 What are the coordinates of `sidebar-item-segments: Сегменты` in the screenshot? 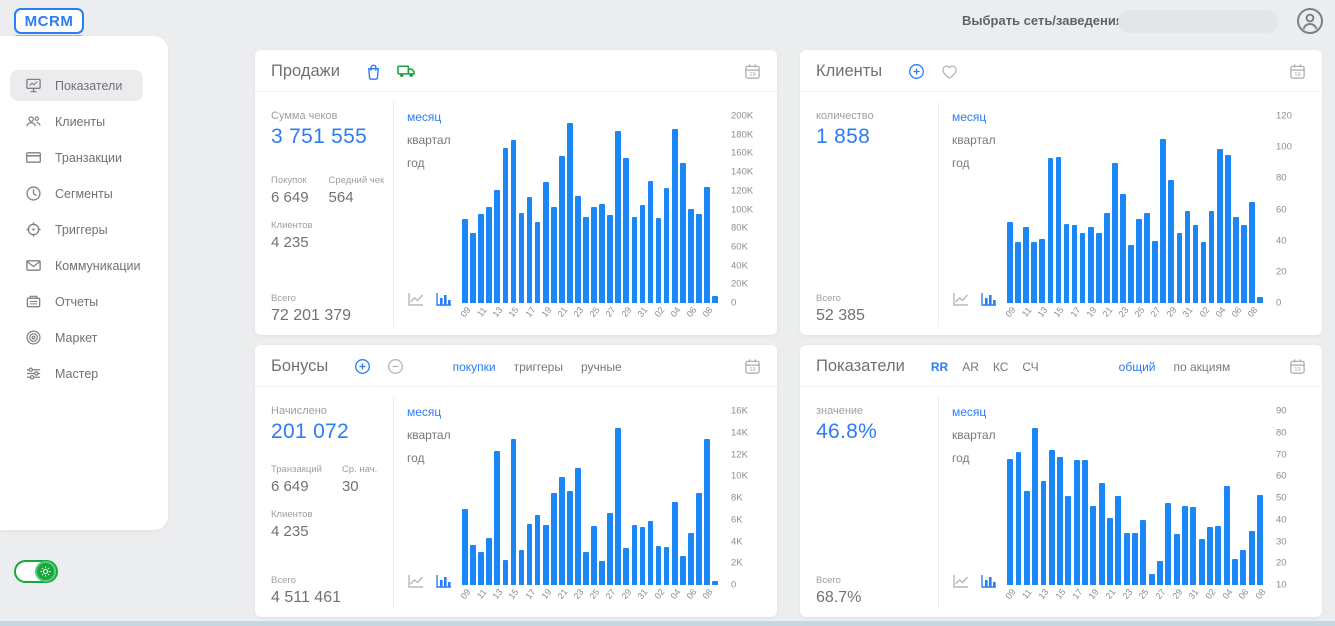 It's located at (76, 193).